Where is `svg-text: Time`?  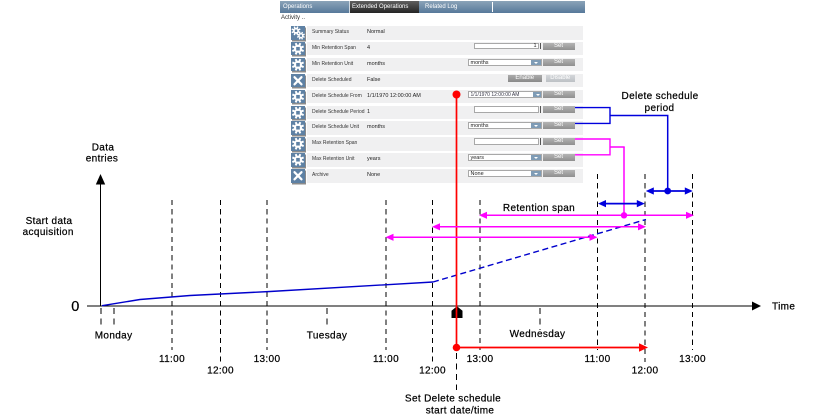 svg-text: Time is located at coordinates (783, 307).